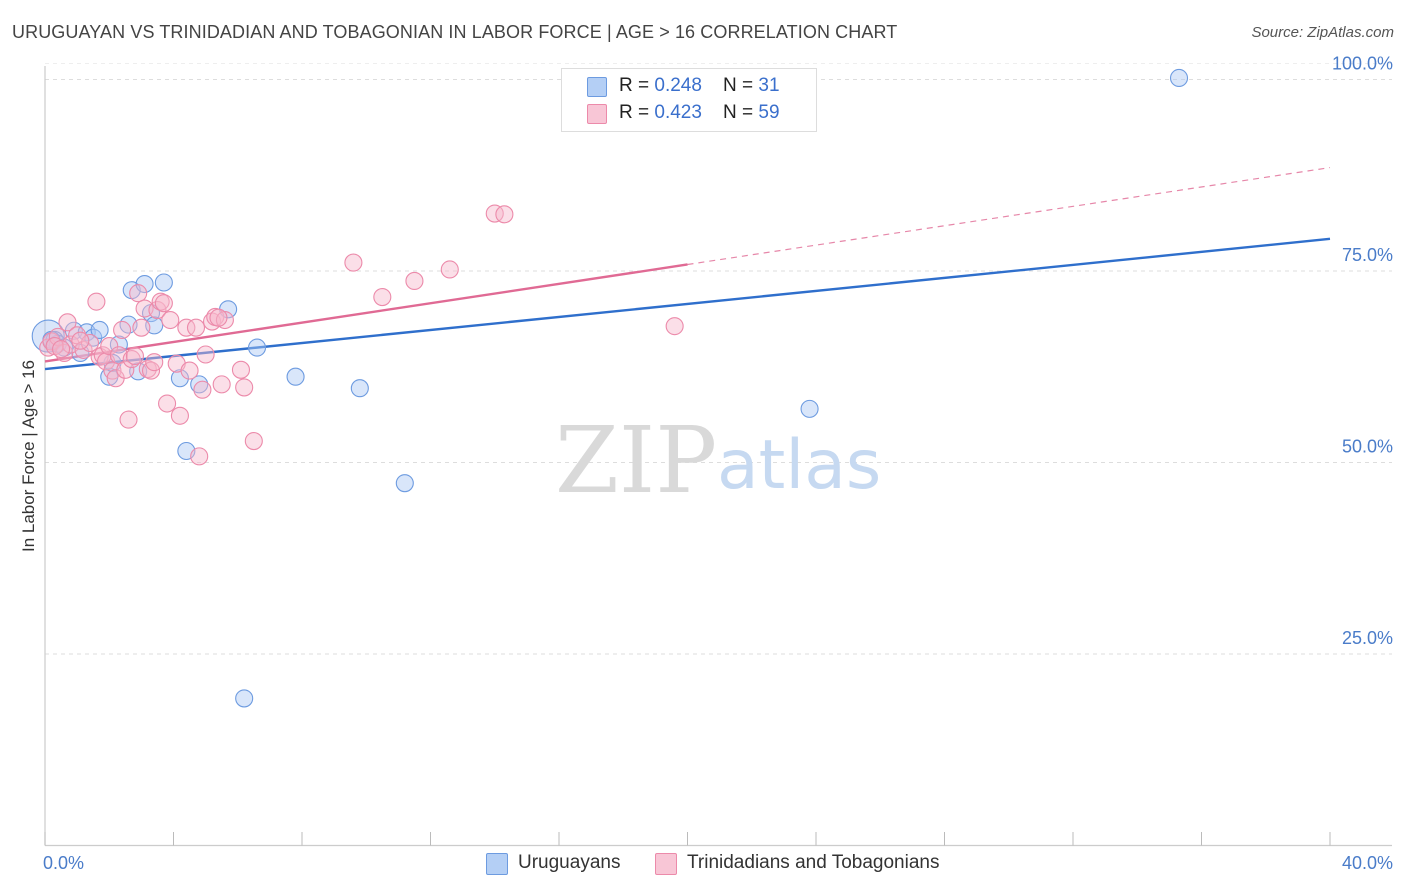 The width and height of the screenshot is (1406, 892). I want to click on source-label: Source: ZipAtlas.com, so click(1322, 32).